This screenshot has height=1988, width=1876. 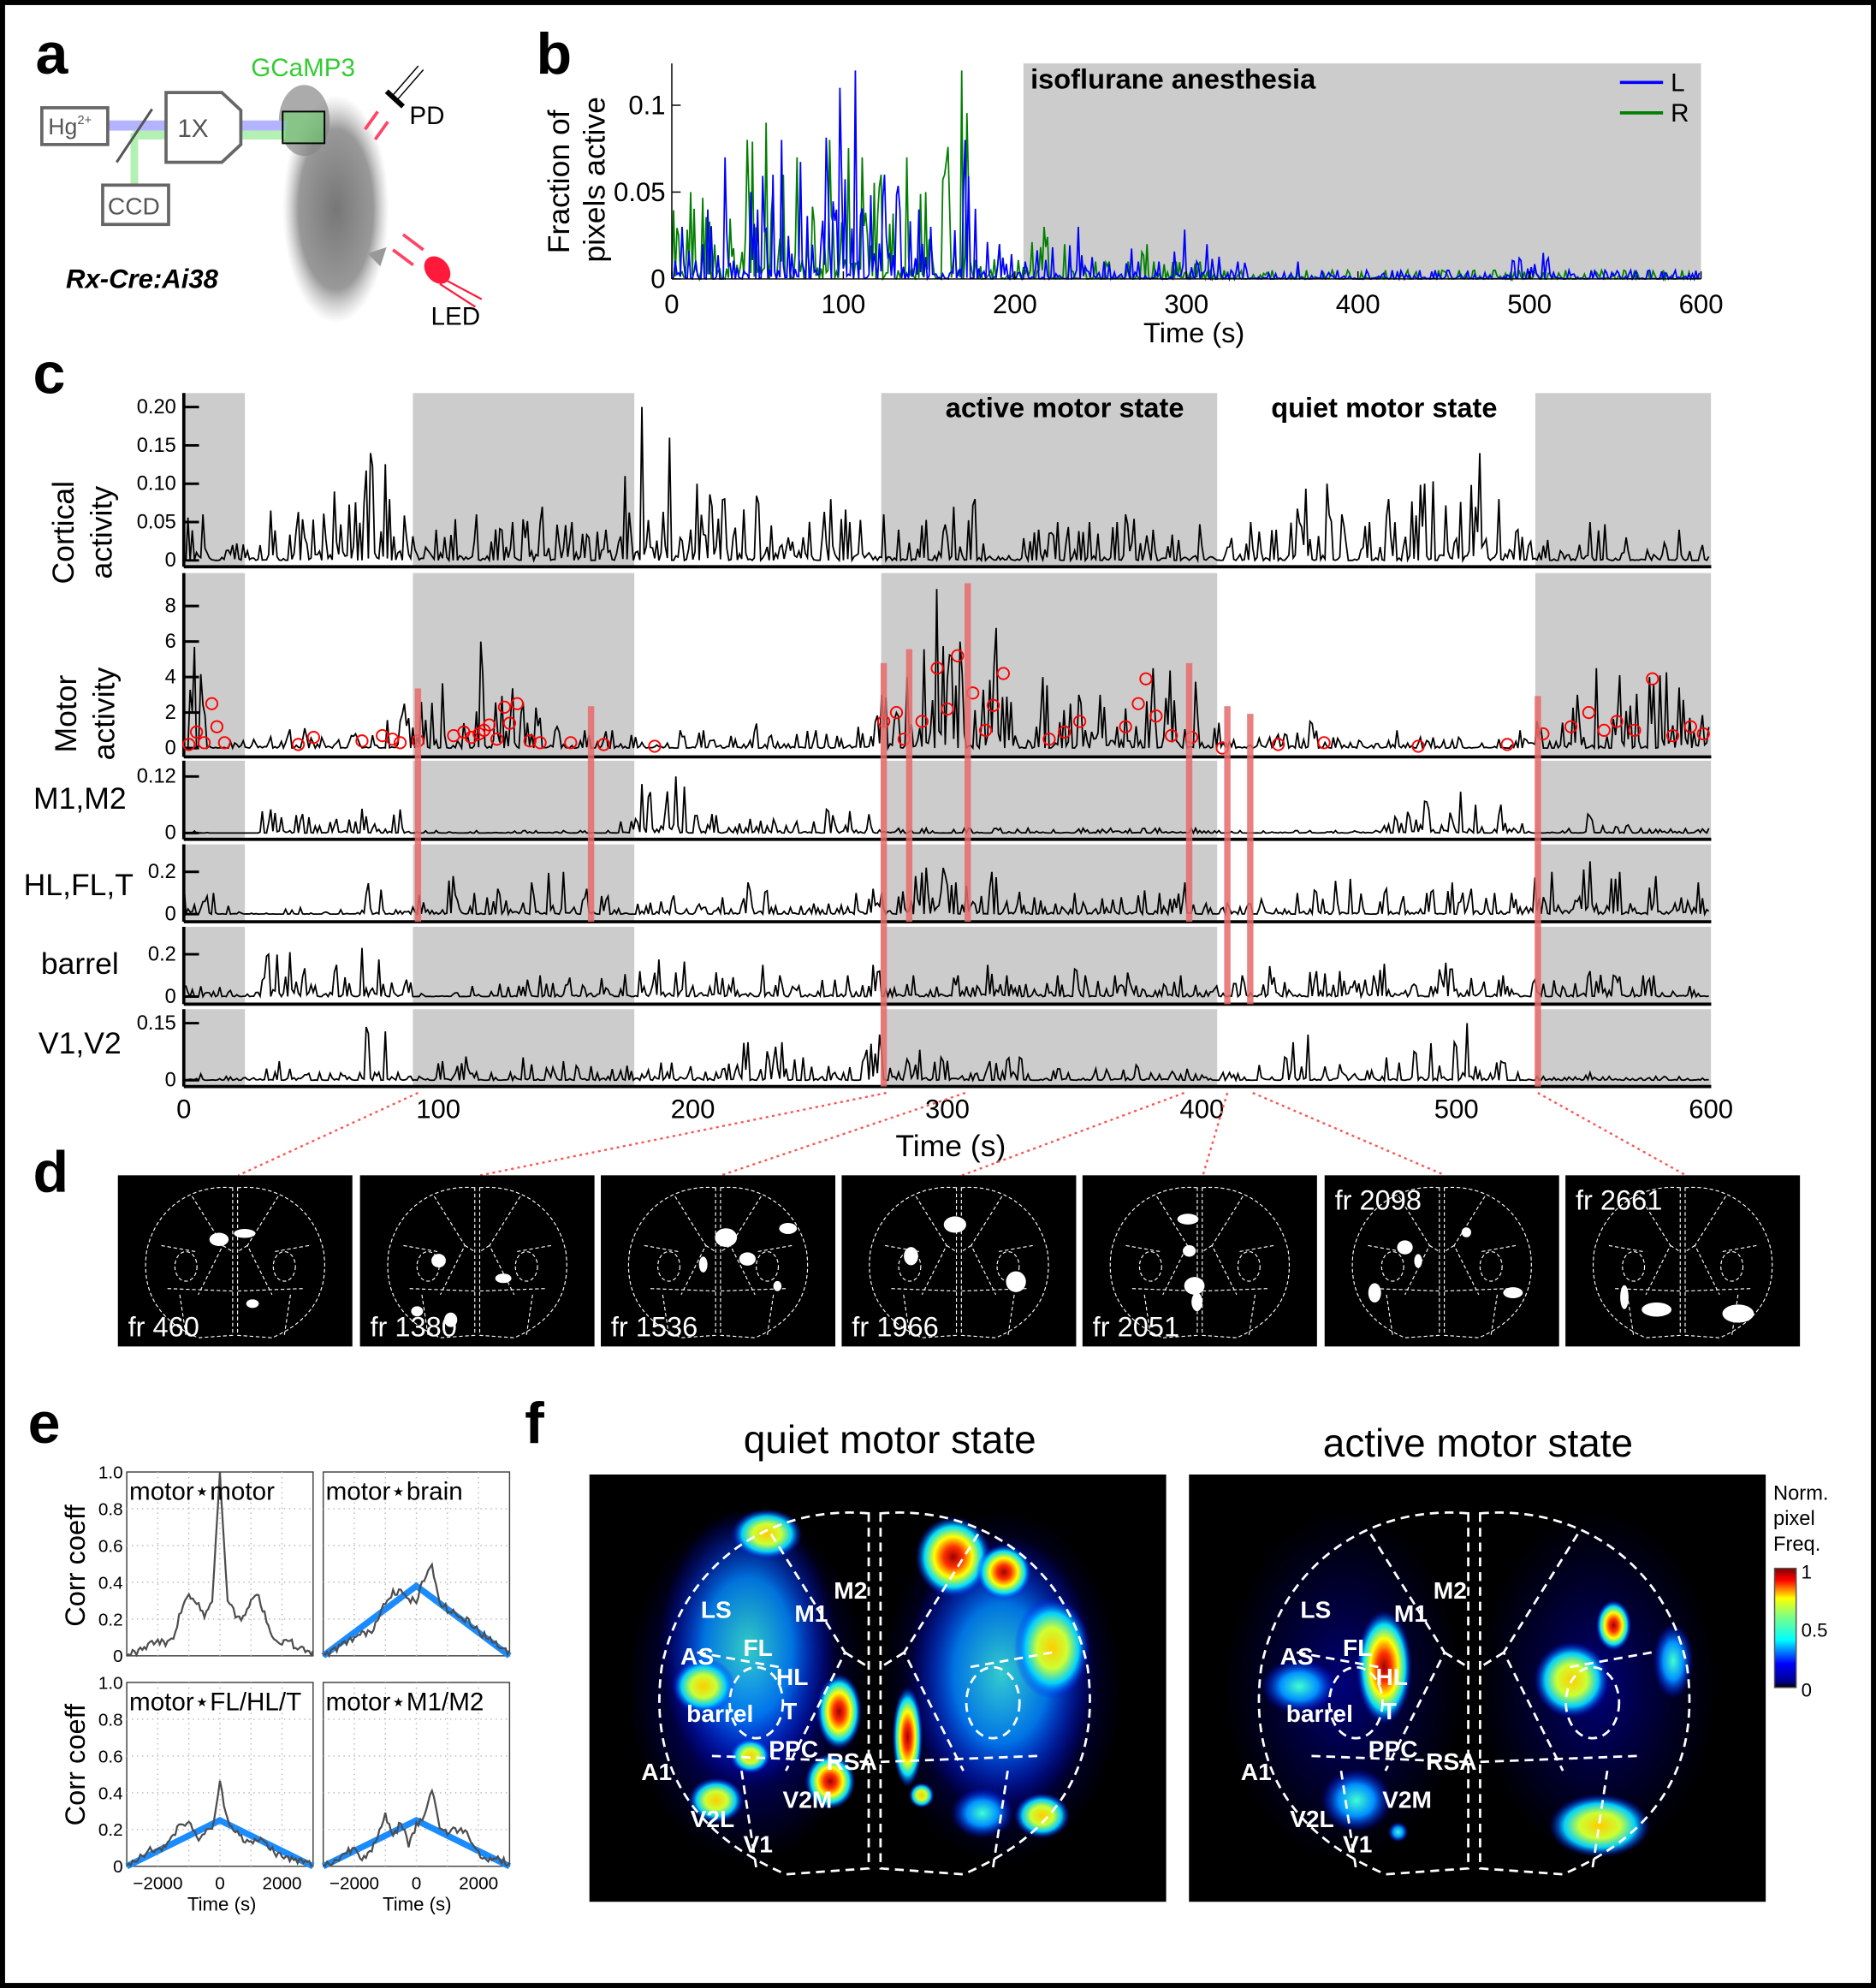 I want to click on c-ytick-label: 0.10, so click(x=156, y=485).